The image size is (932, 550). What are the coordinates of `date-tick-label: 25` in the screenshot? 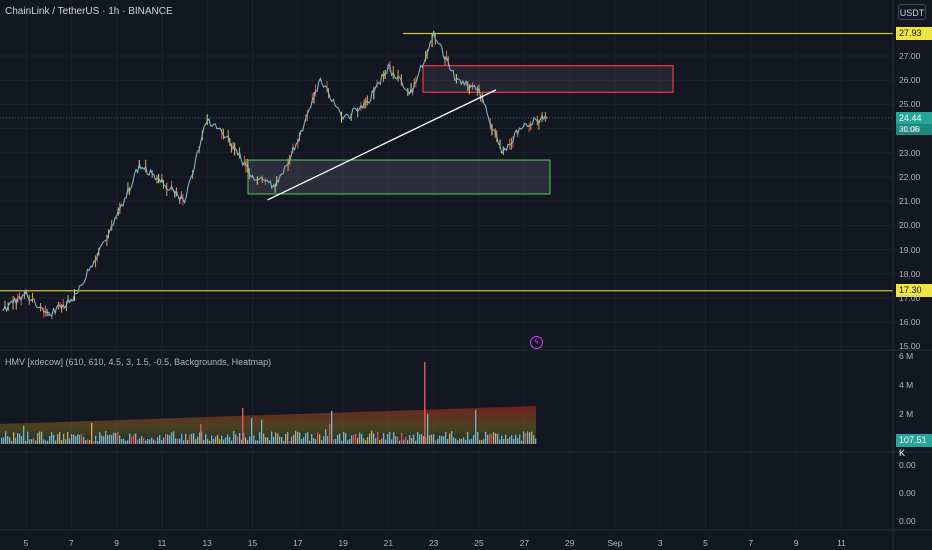 It's located at (479, 543).